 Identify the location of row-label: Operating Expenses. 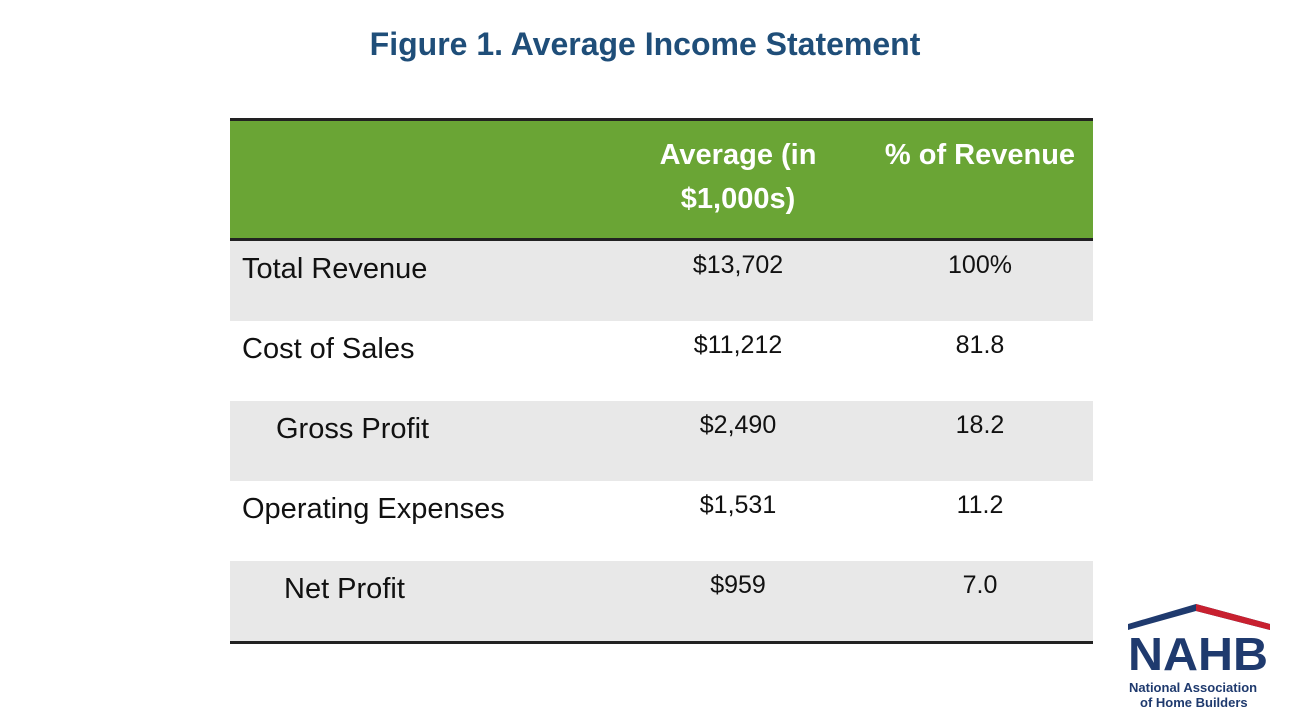
(373, 509).